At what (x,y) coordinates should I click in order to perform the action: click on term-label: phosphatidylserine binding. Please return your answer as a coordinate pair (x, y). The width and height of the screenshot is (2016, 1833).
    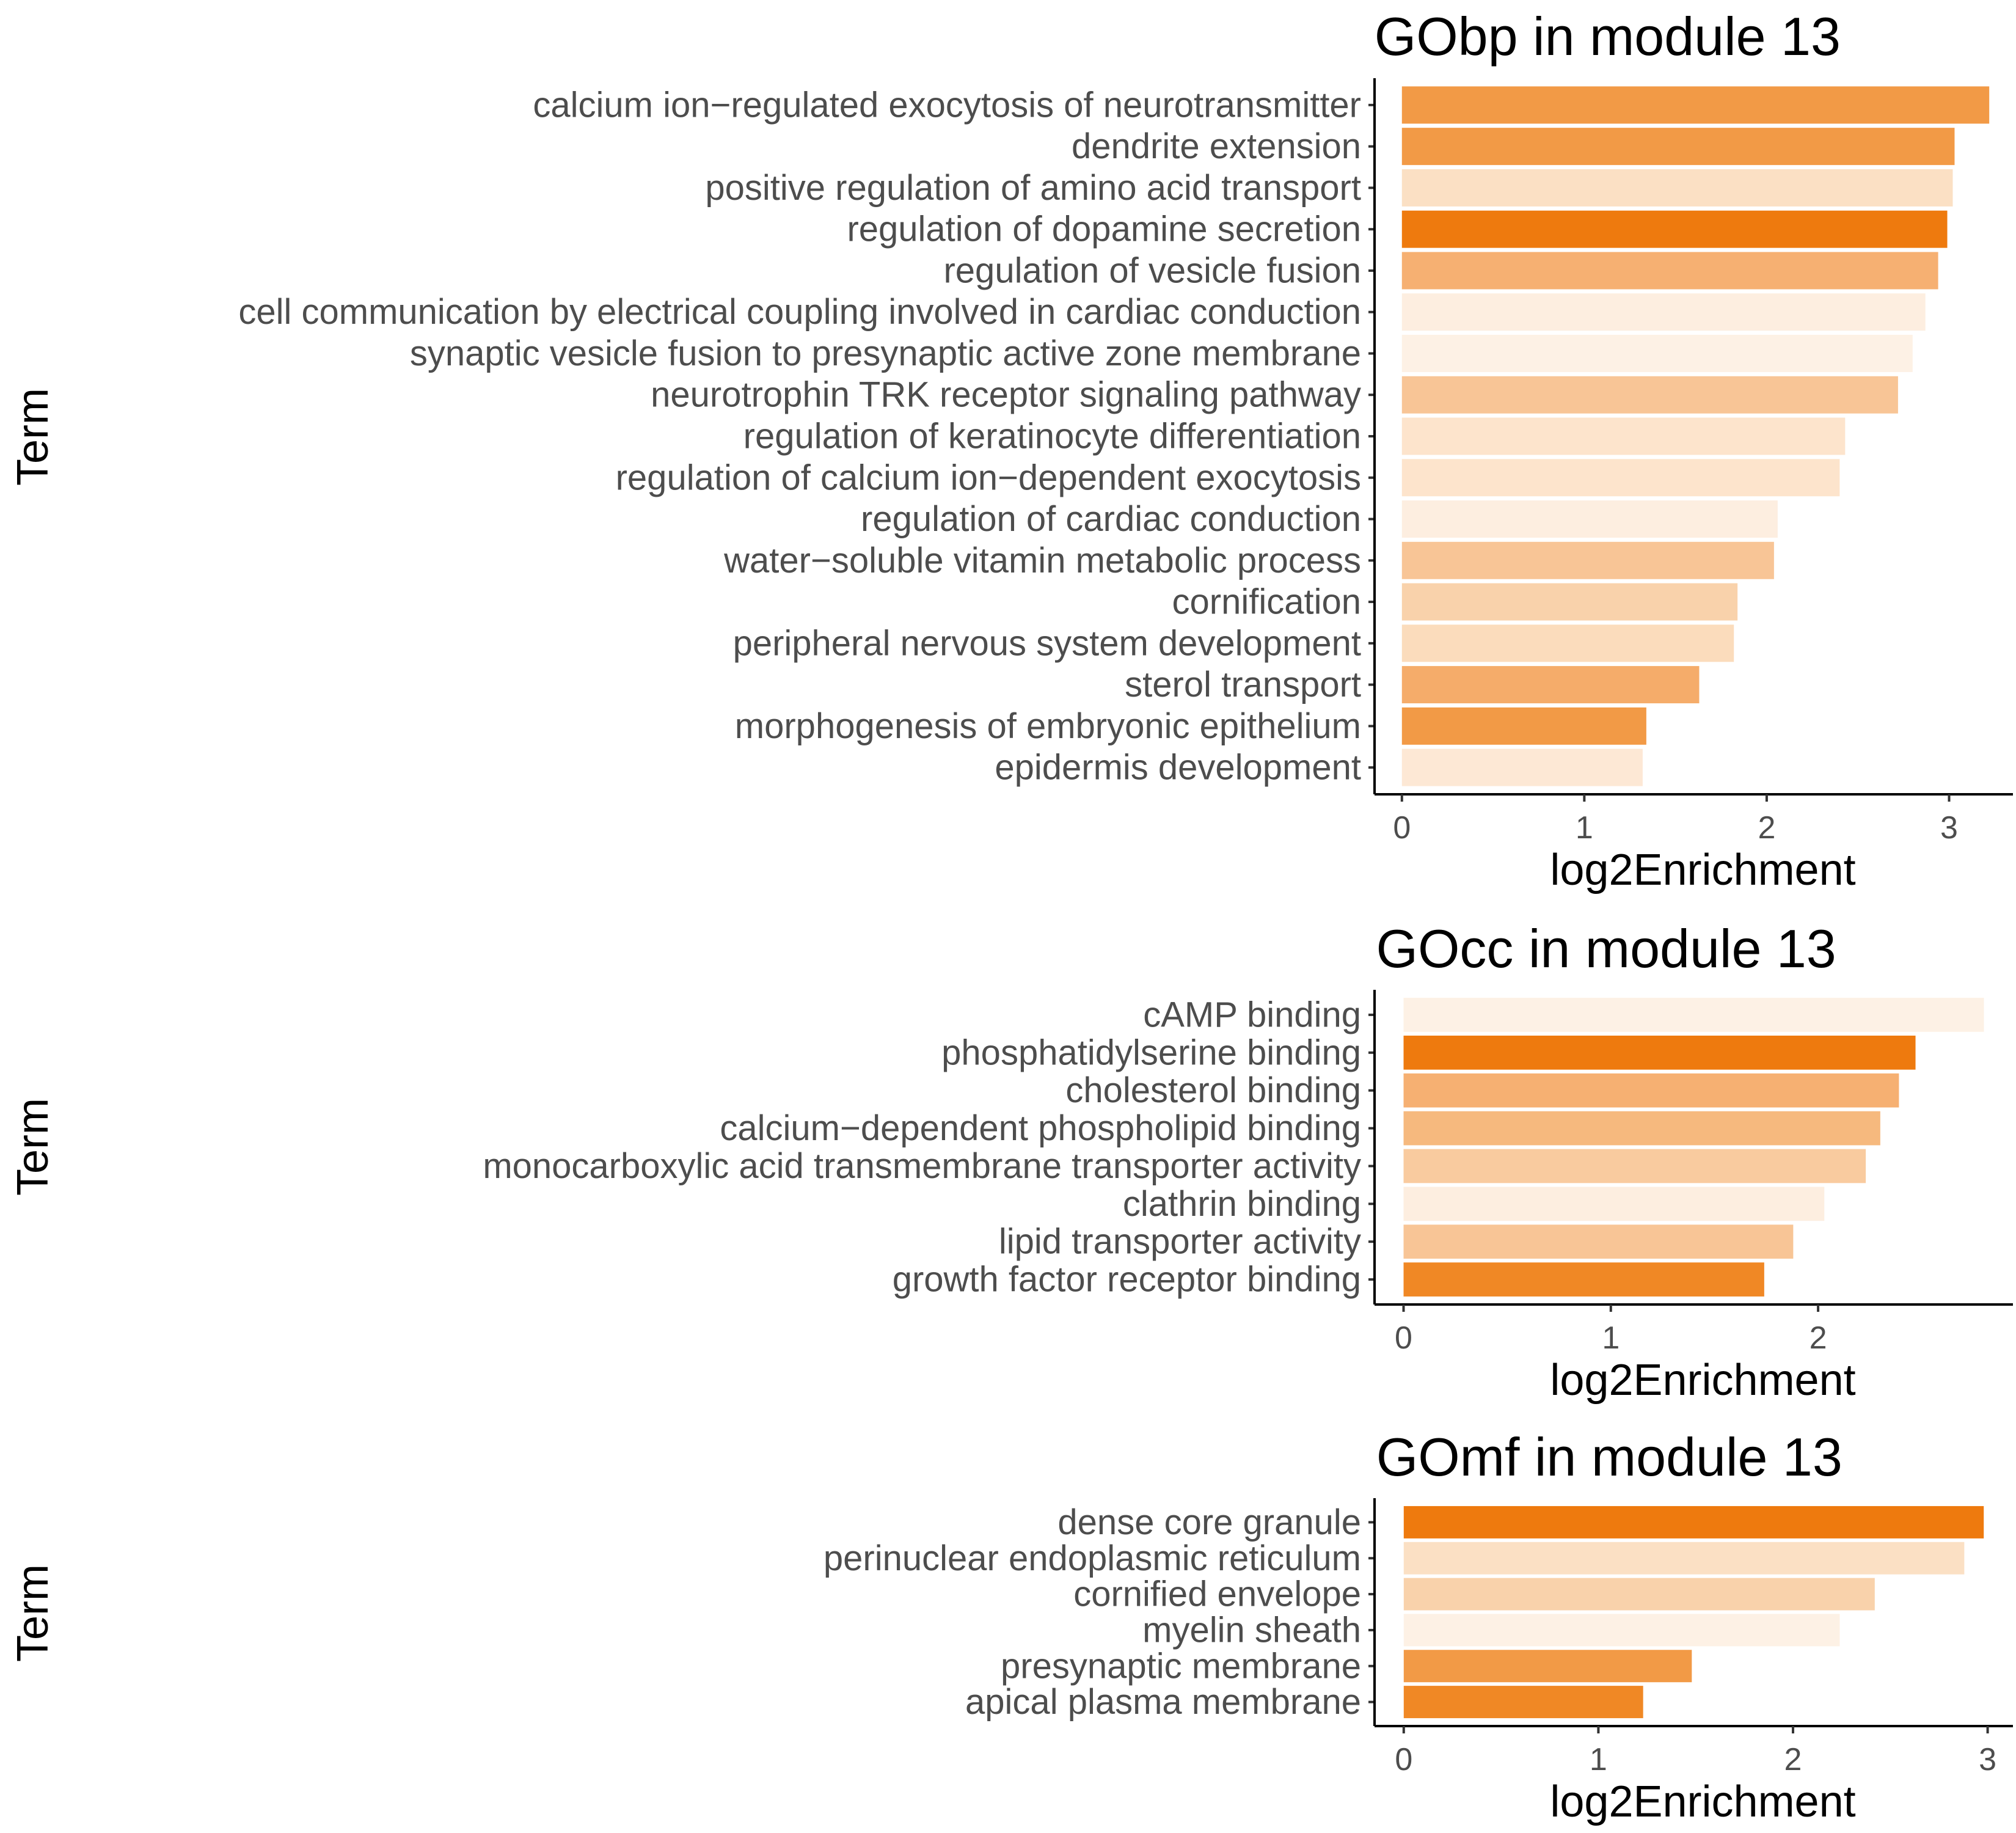
    Looking at the image, I should click on (1151, 1052).